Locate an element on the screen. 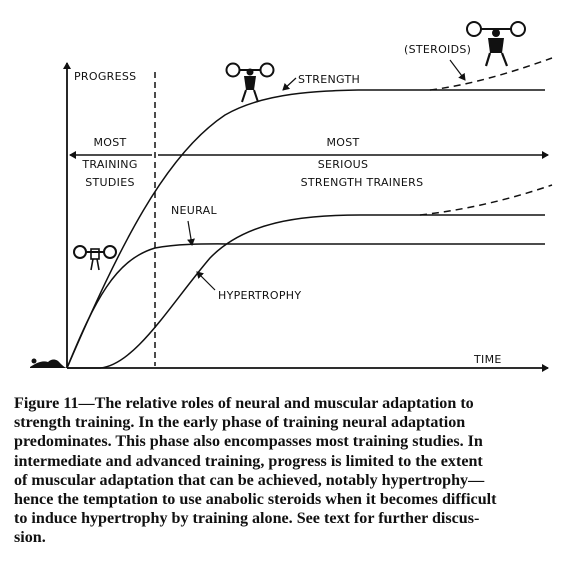 Image resolution: width=566 pixels, height=568 pixels. hypertrophy-pointer is located at coordinates (206, 281).